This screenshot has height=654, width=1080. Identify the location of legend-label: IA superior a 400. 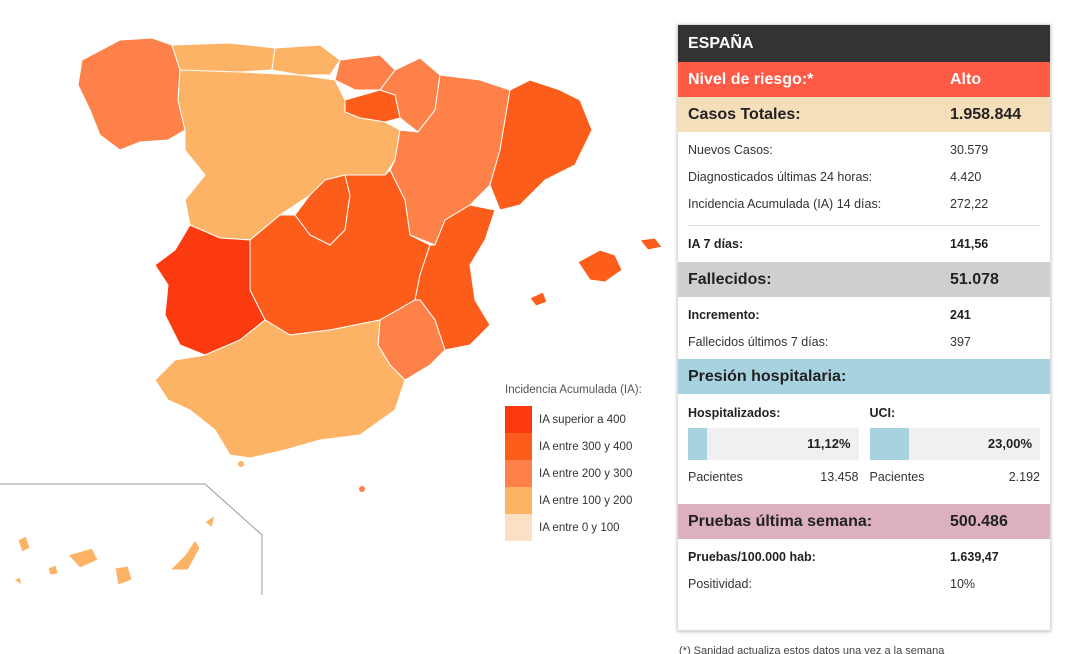
(582, 419).